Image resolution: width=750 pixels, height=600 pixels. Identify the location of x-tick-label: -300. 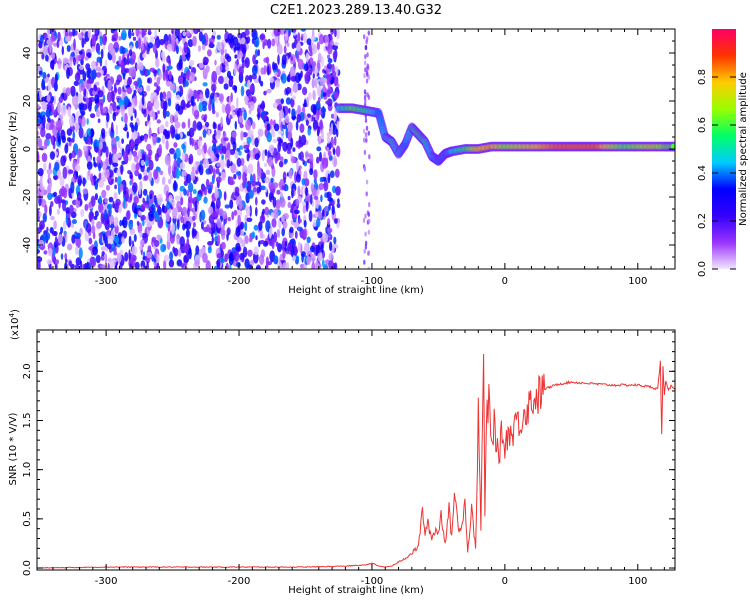
(106, 281).